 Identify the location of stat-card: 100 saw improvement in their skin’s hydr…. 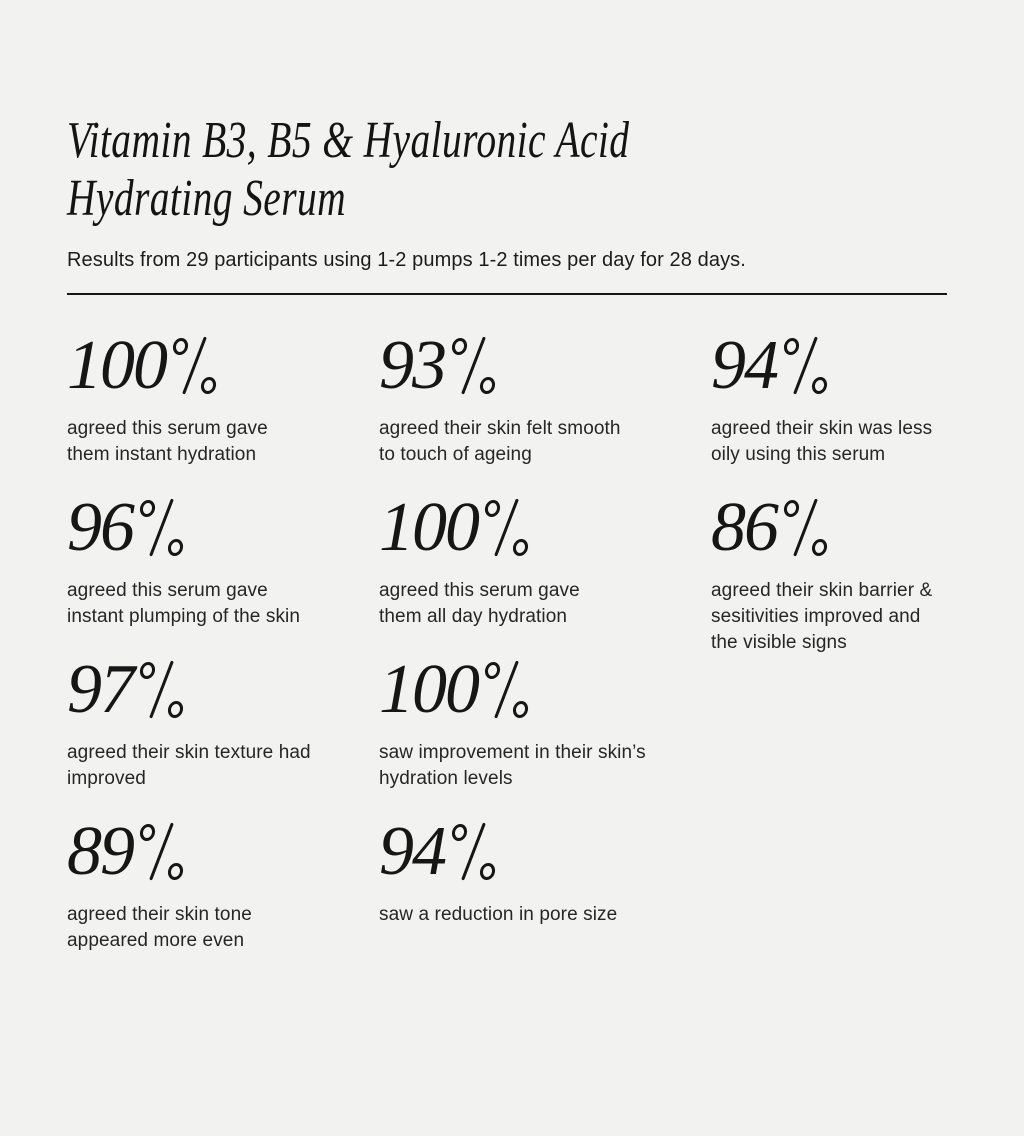
(545, 736).